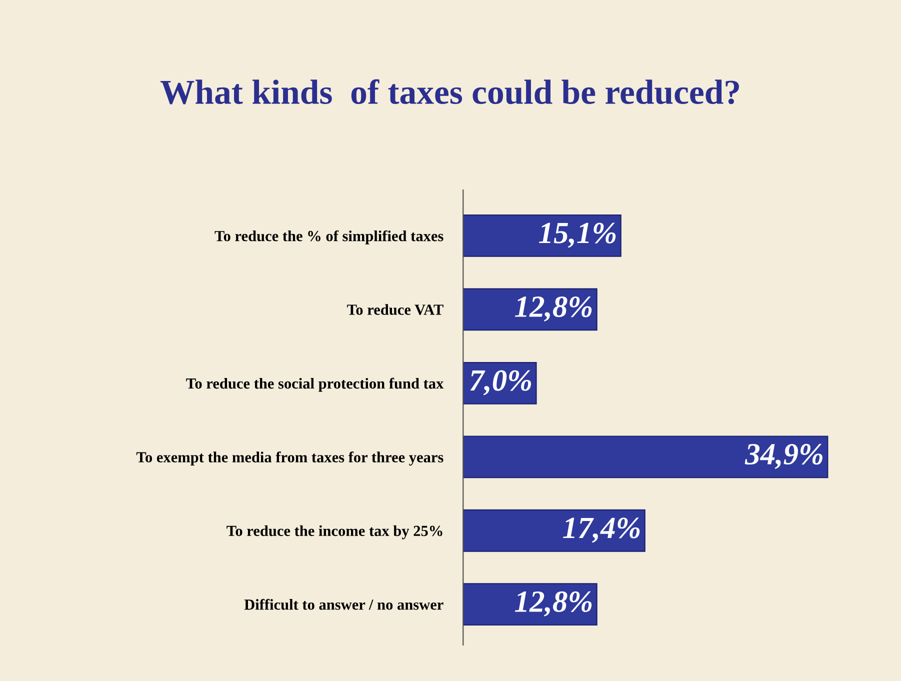 The width and height of the screenshot is (901, 681). I want to click on y-tick-label: To reduce the % of simplified taxes, so click(329, 237).